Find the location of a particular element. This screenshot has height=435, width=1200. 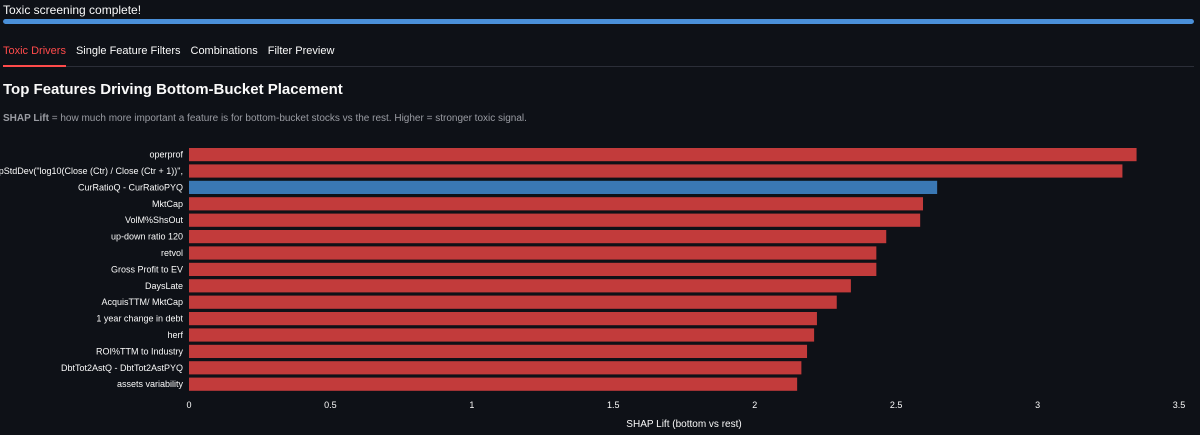

tab-filter-preview: Filter Preview is located at coordinates (301, 51).